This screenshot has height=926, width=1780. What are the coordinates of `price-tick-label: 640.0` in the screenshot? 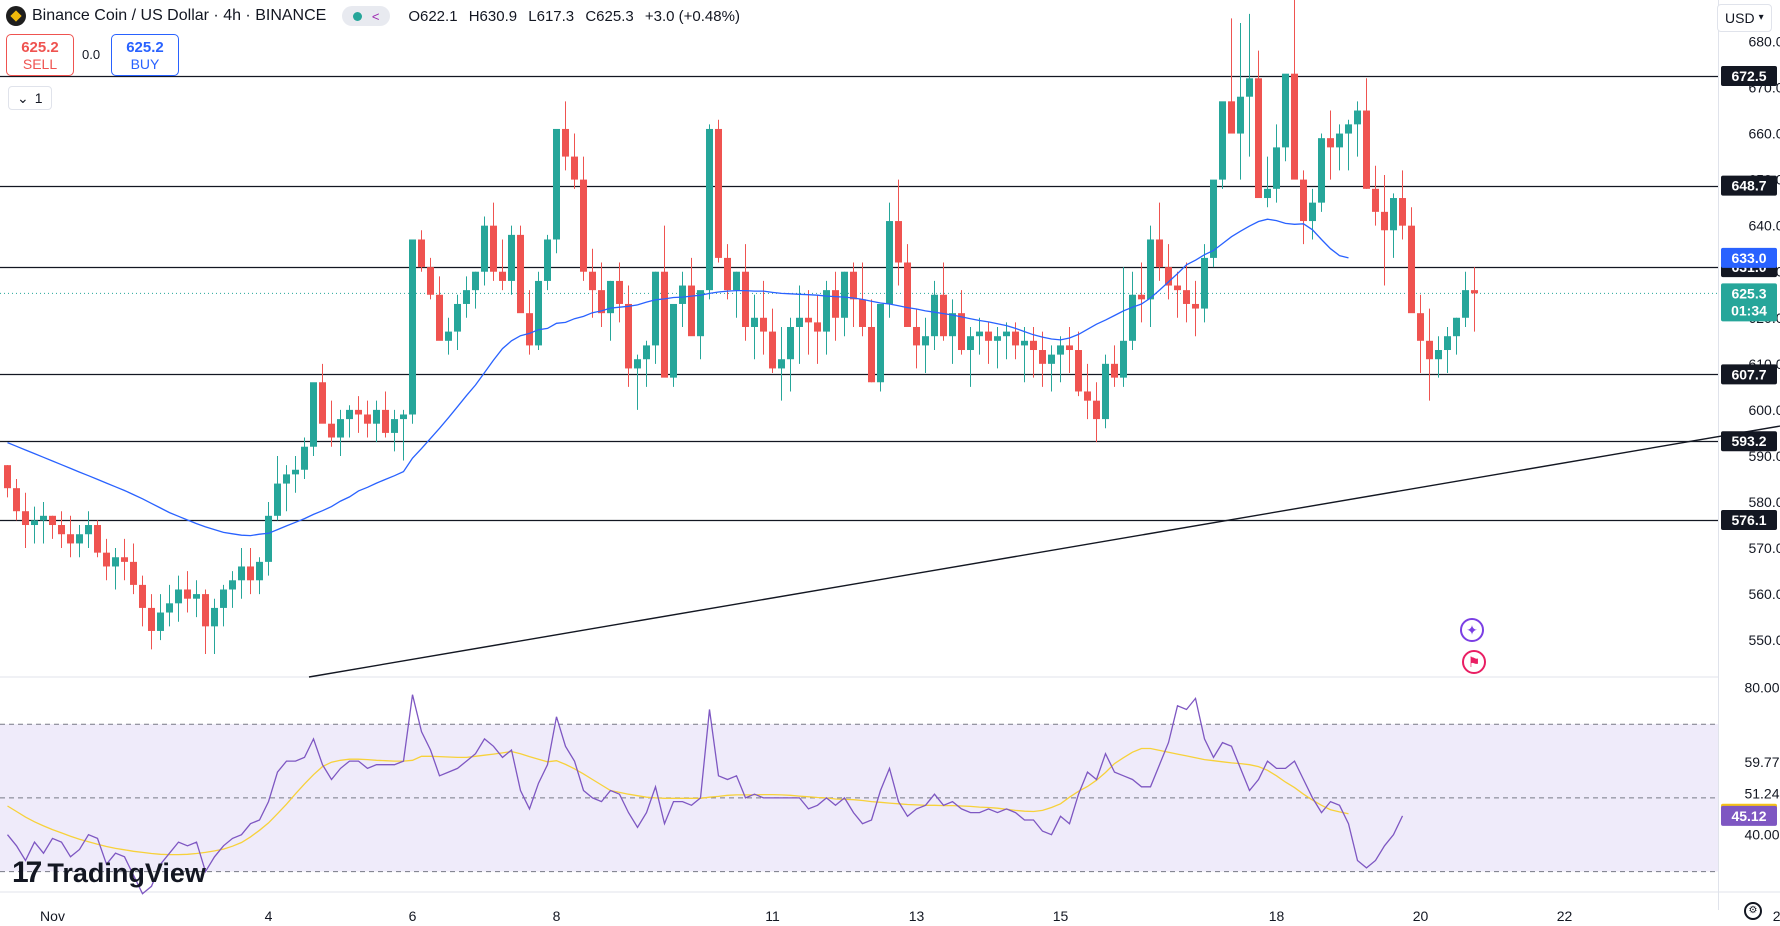 It's located at (1764, 226).